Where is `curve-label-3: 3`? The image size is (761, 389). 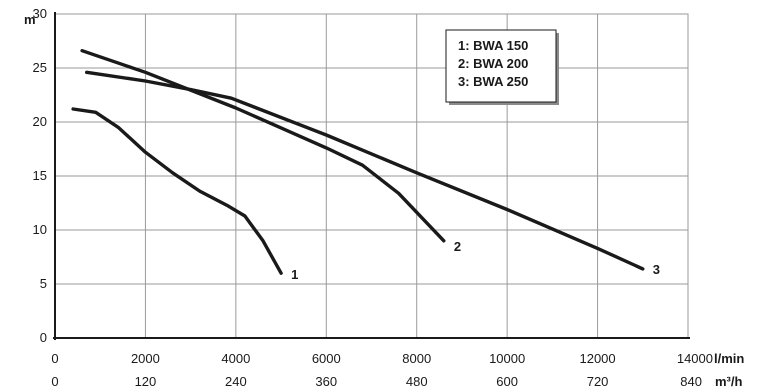 curve-label-3: 3 is located at coordinates (656, 269).